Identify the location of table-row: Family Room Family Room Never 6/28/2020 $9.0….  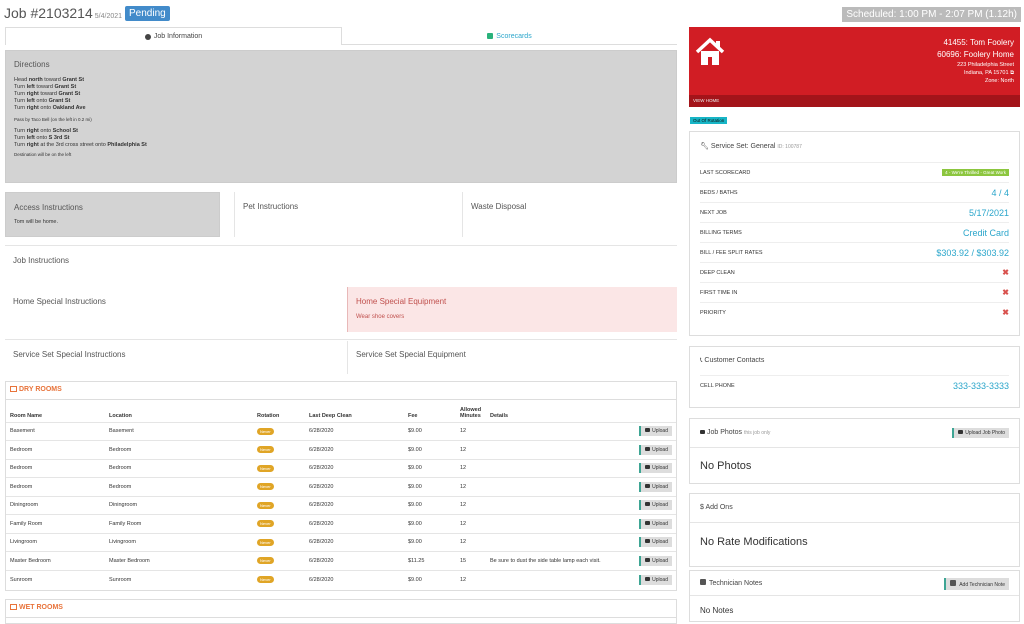
(341, 523).